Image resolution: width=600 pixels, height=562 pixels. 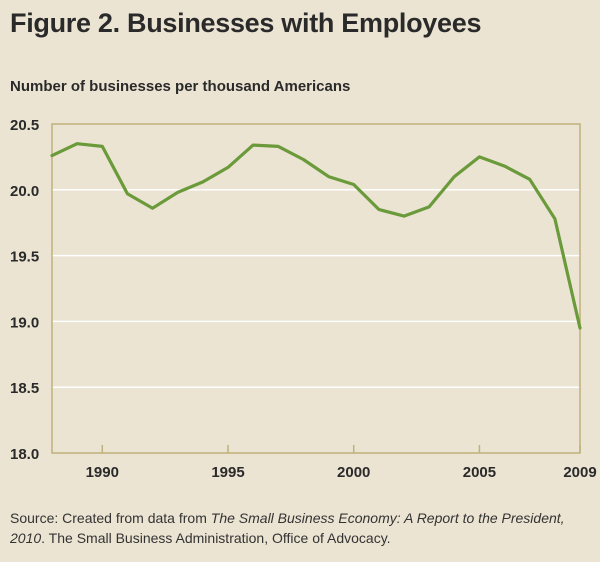 I want to click on source-prefix: Source: Created from data from, so click(x=110, y=518).